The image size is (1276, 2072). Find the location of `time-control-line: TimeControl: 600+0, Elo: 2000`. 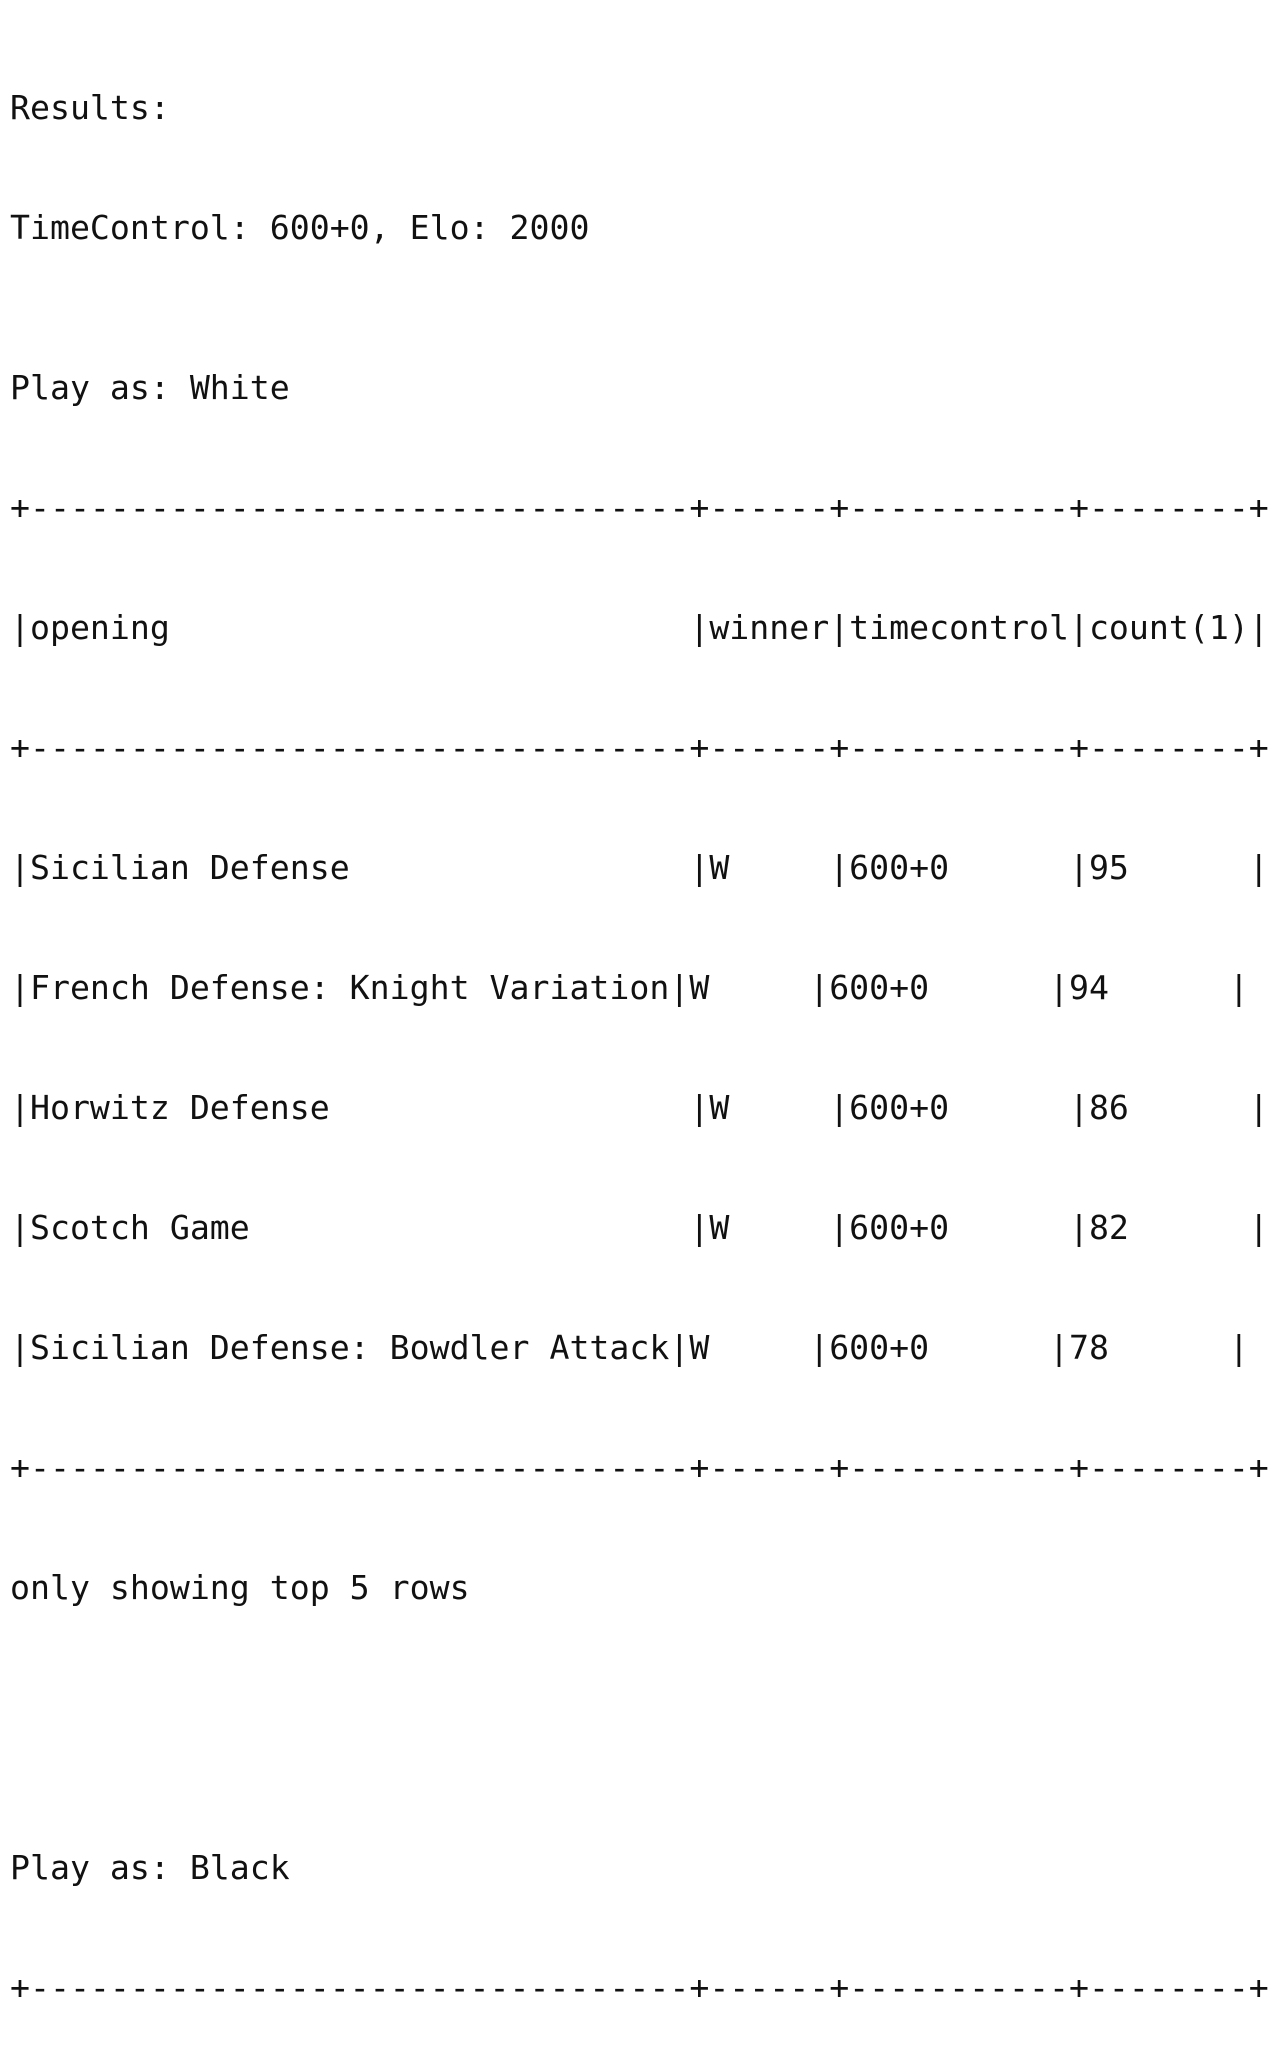

time-control-line: TimeControl: 600+0, Elo: 2000 is located at coordinates (300, 227).